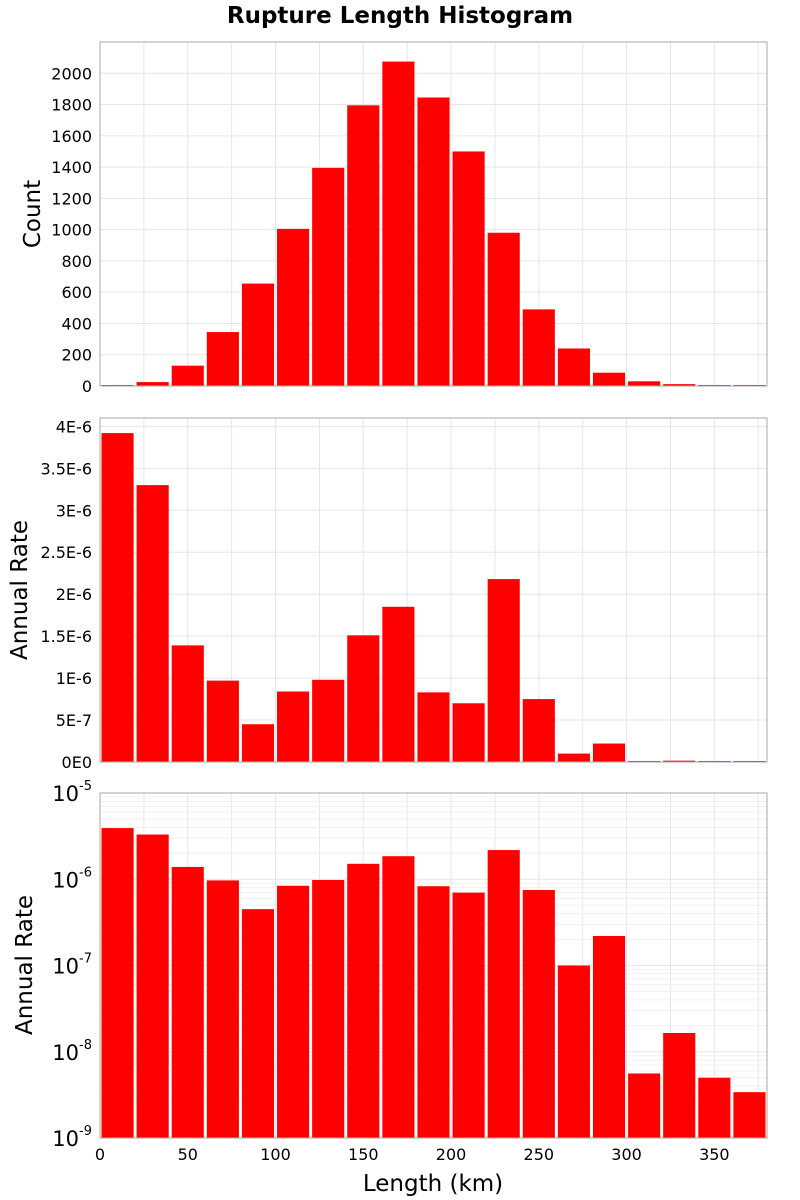 Image resolution: width=800 pixels, height=1200 pixels. I want to click on y-tick-label: 400, so click(76, 323).